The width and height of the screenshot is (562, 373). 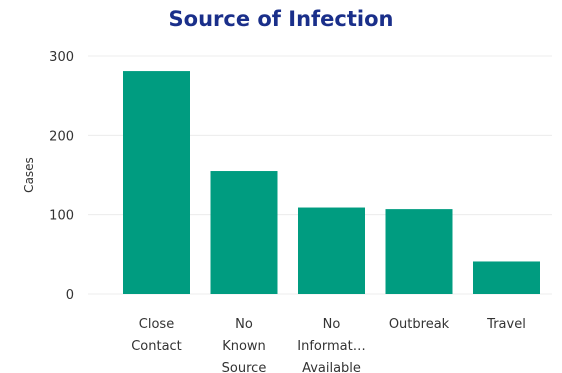 I want to click on y-axis-title: Cases, so click(x=29, y=175).